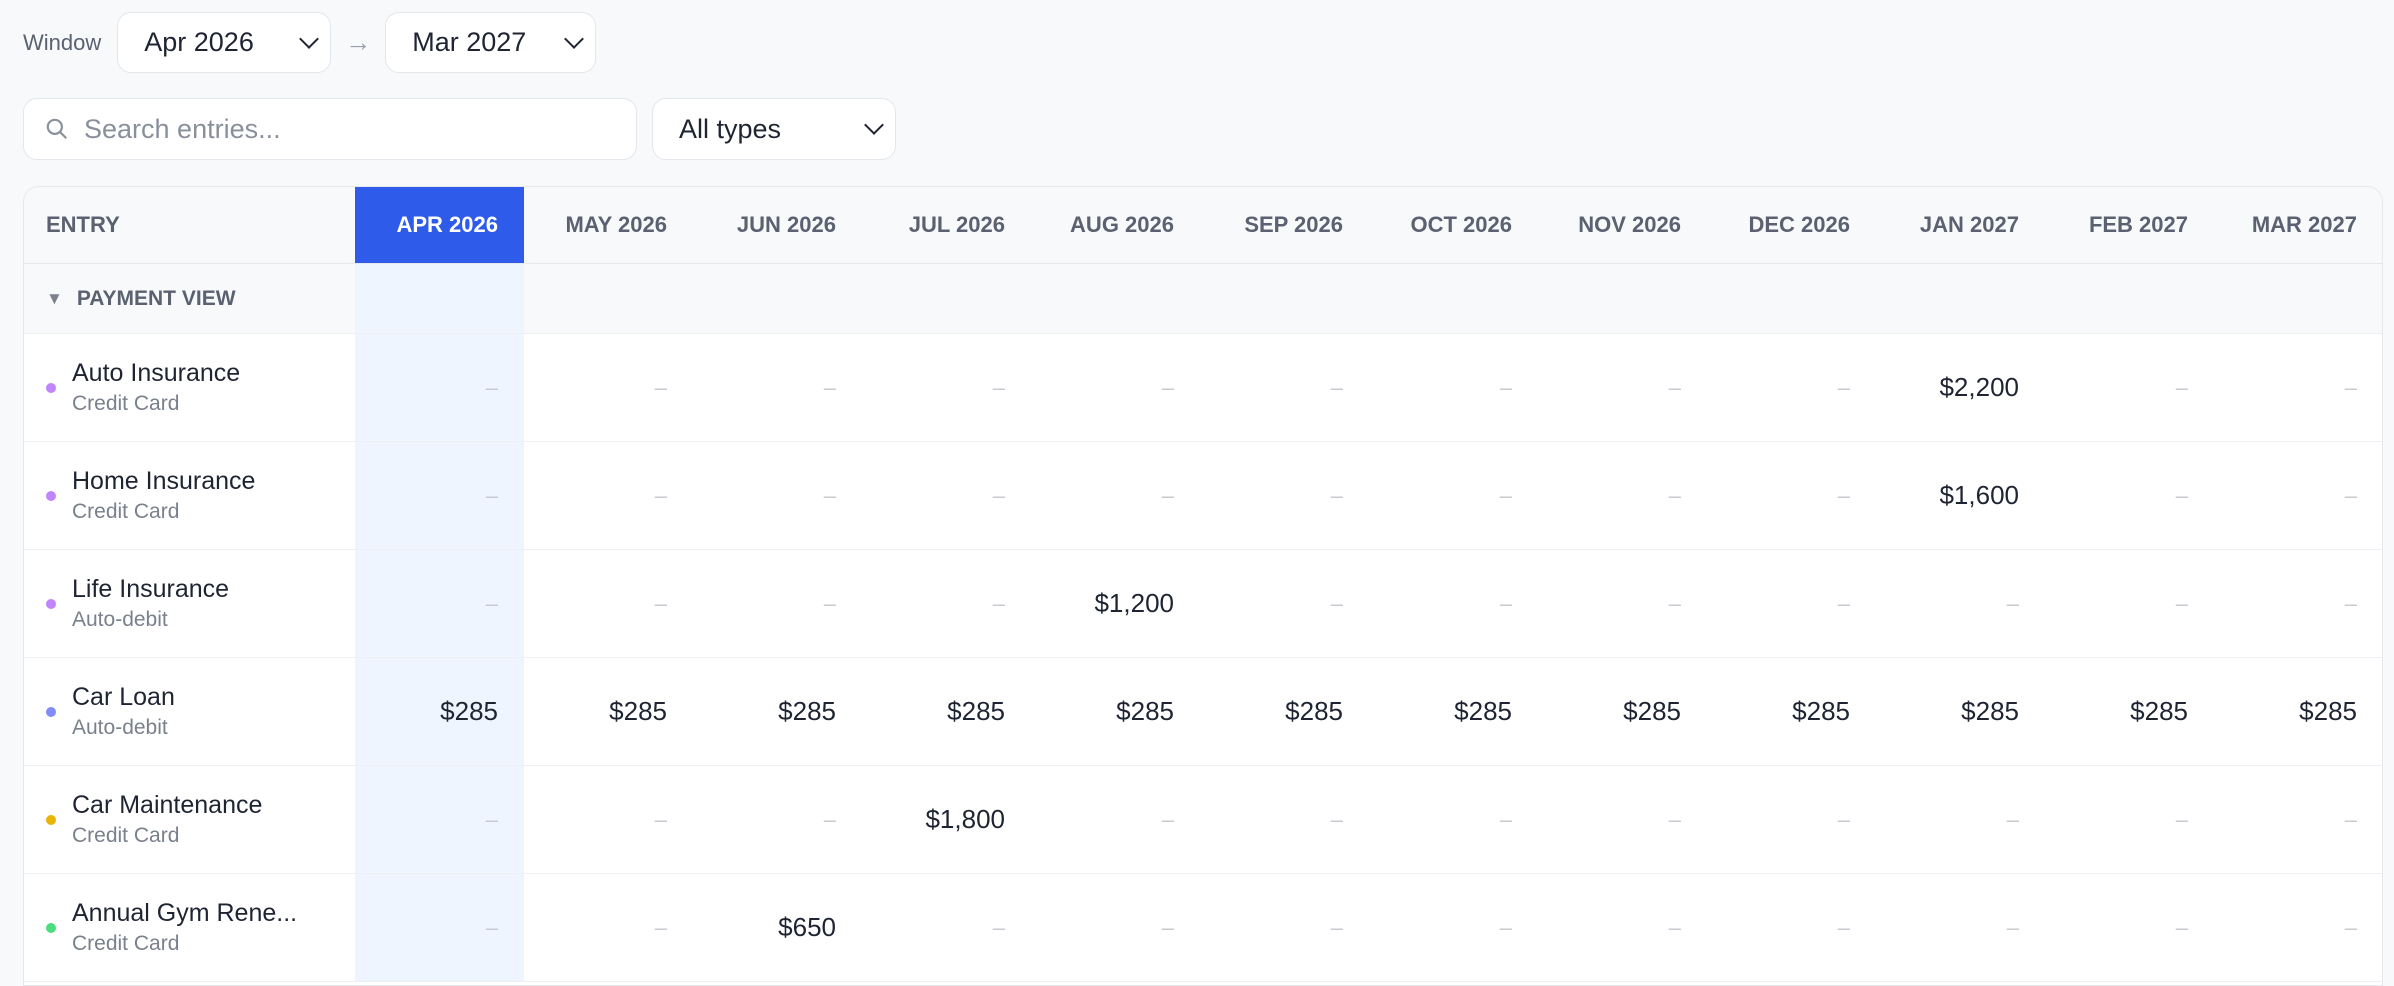 The height and width of the screenshot is (986, 2394). Describe the element at coordinates (1629, 224) in the screenshot. I see `month-header: NOV 2026` at that location.